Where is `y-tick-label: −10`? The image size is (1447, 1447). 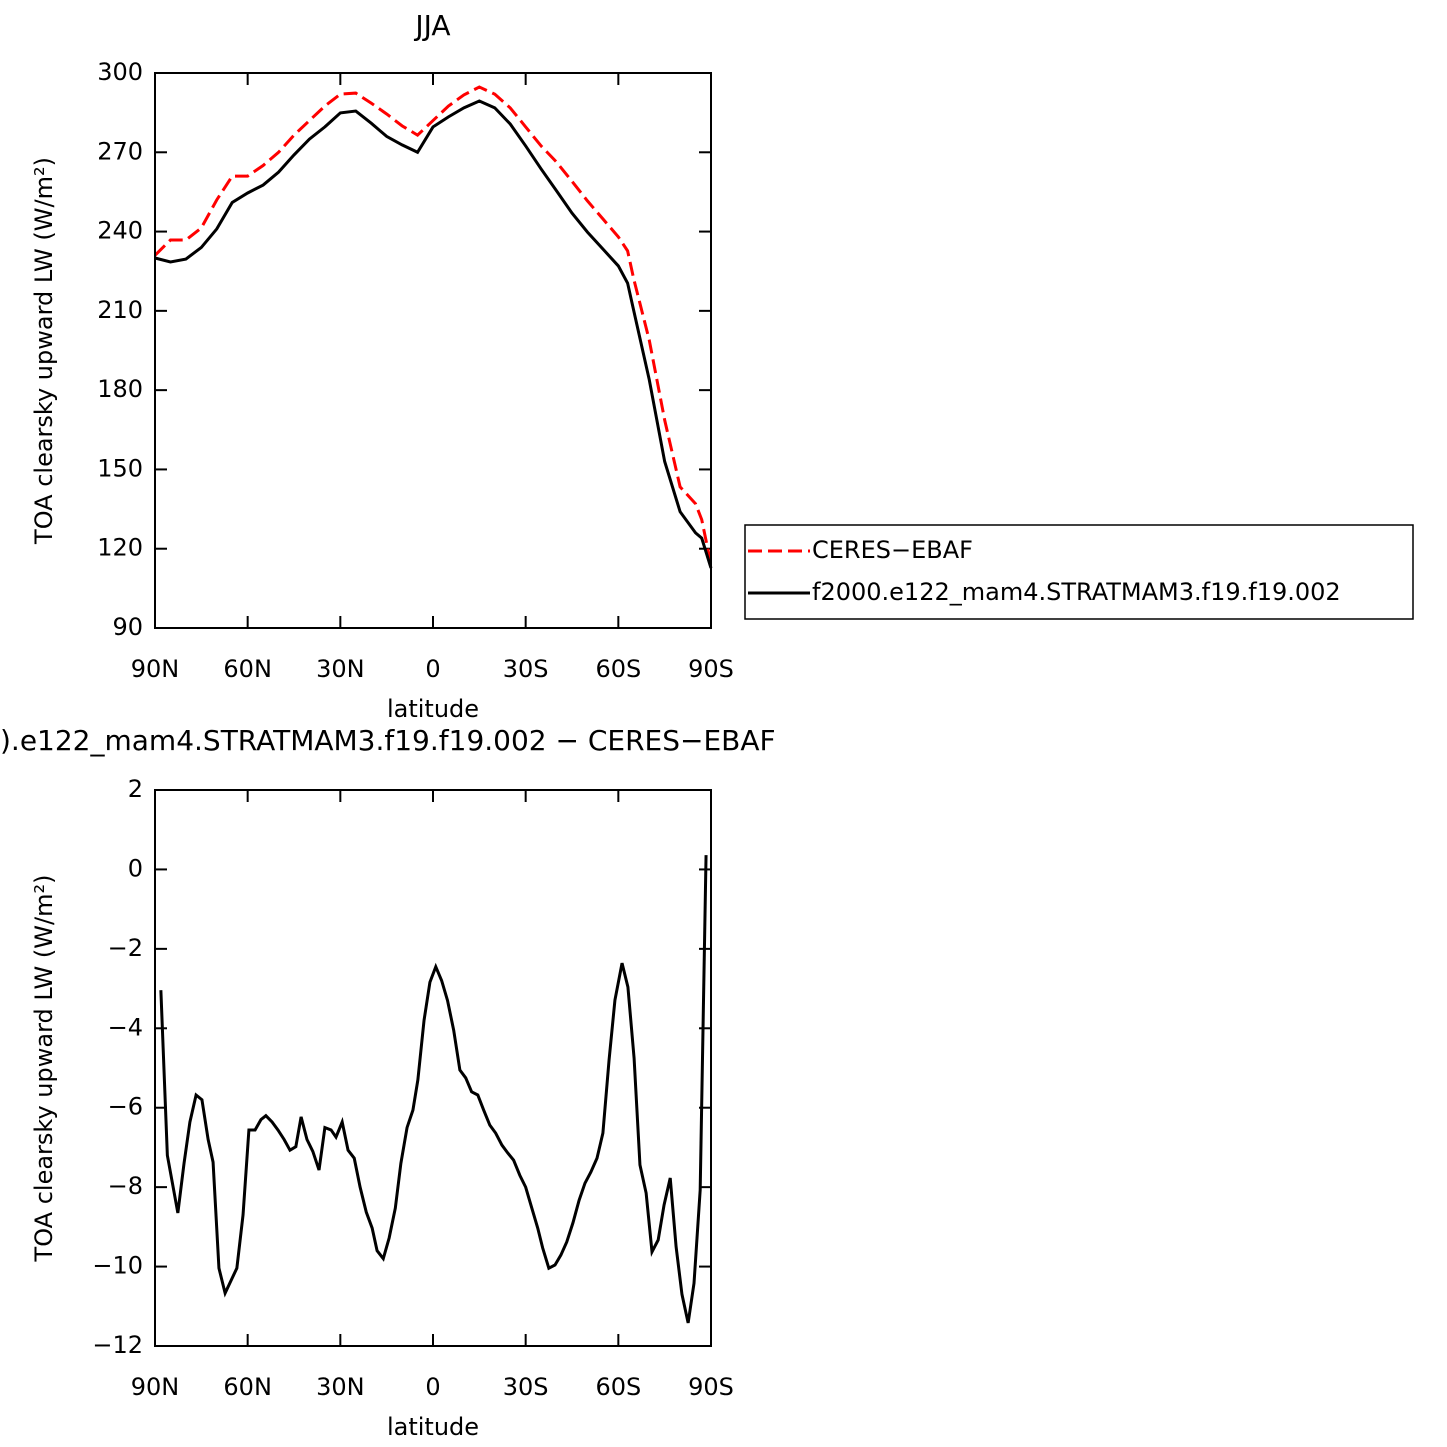
y-tick-label: −10 is located at coordinates (117, 1266).